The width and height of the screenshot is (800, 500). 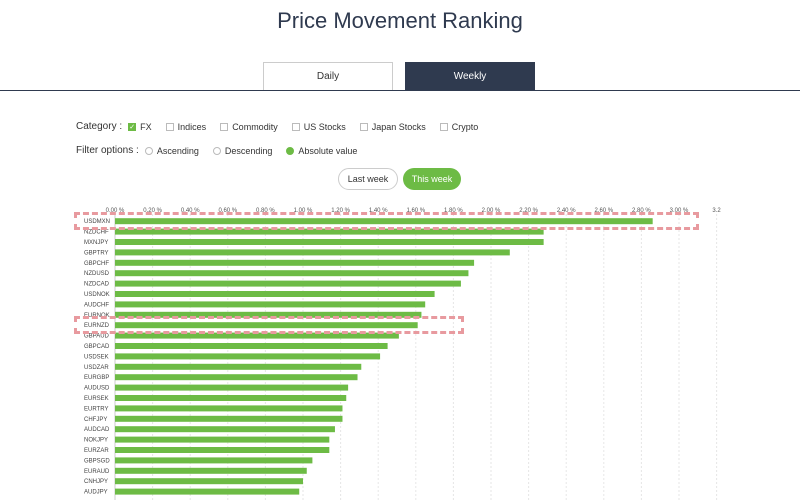 What do you see at coordinates (251, 346) in the screenshot?
I see `bar-gbpcad` at bounding box center [251, 346].